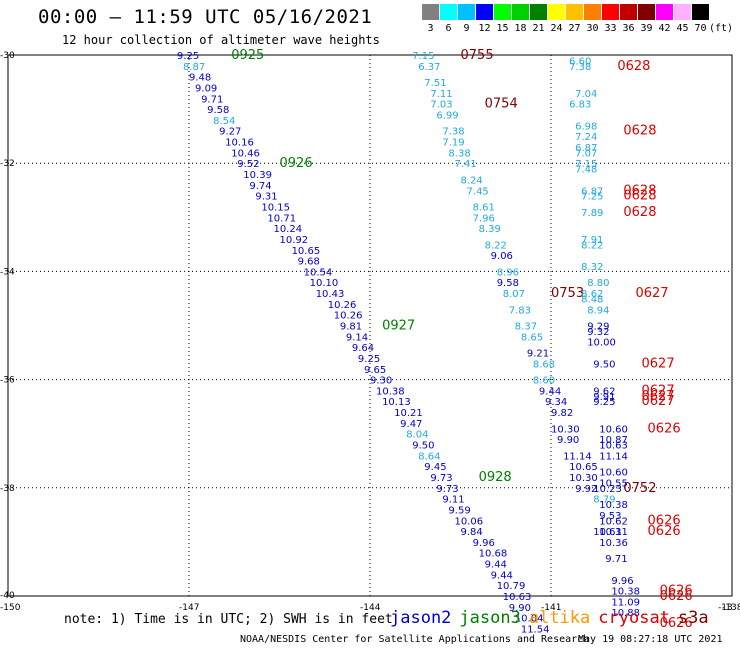 This screenshot has width=740, height=650. Describe the element at coordinates (468, 521) in the screenshot. I see `wave-height-label: 10.06` at that location.